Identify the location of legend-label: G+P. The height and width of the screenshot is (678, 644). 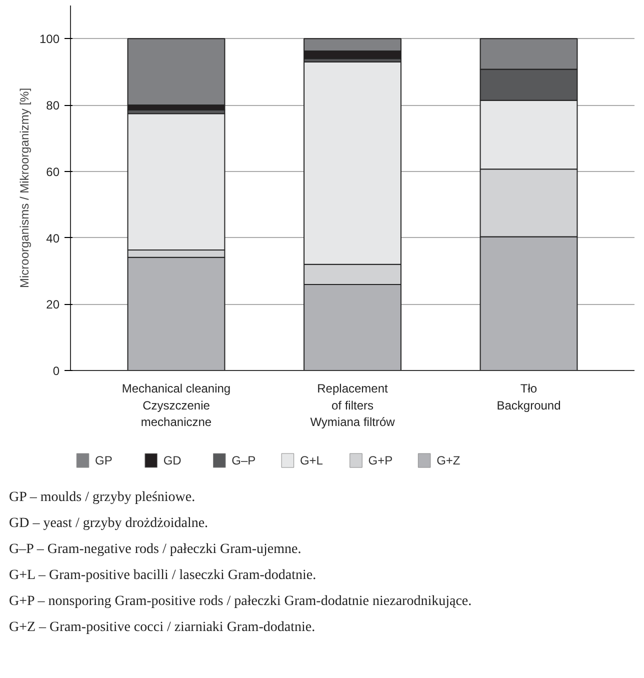
(380, 461).